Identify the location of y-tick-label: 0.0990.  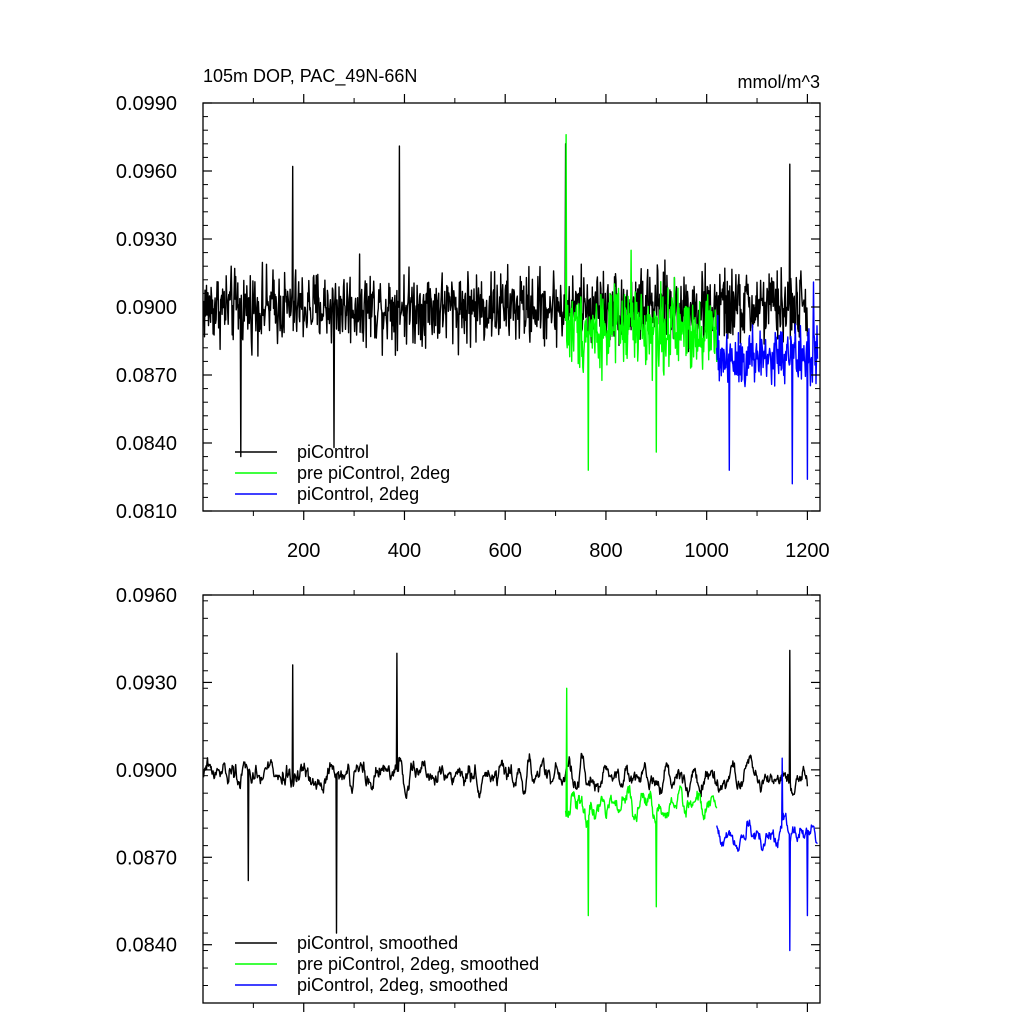
(146, 104).